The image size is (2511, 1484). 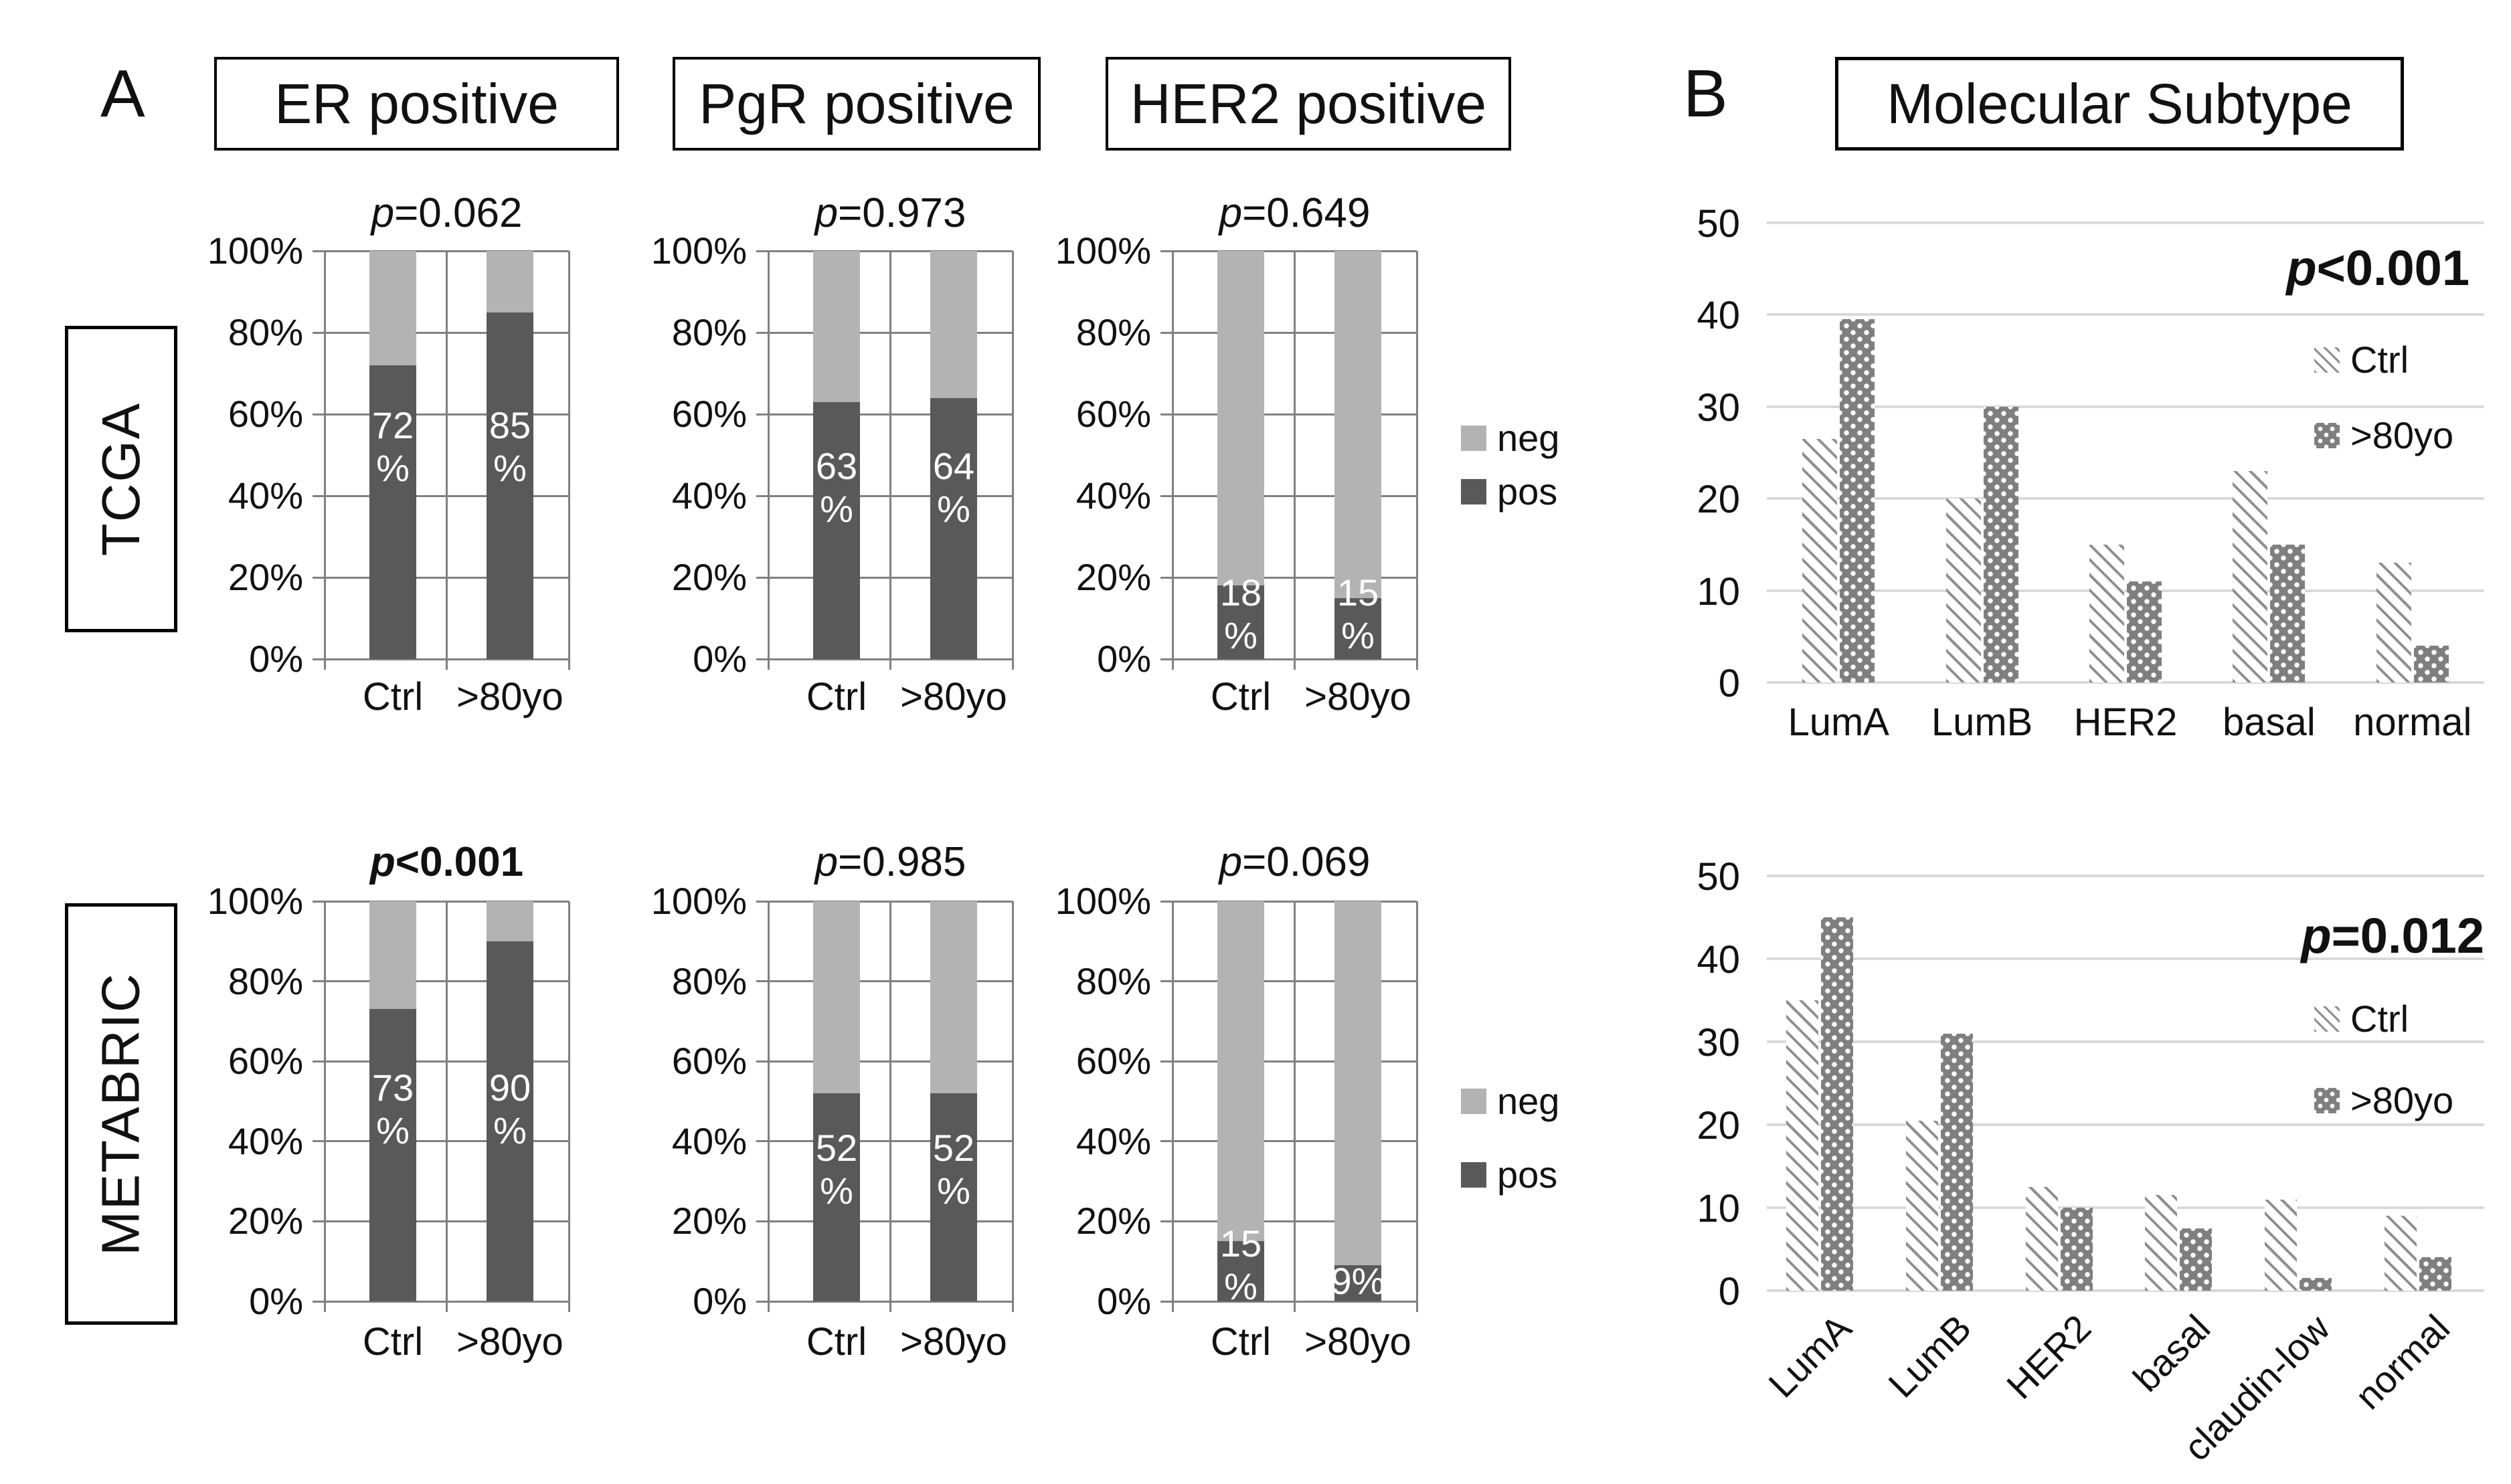 What do you see at coordinates (1718, 1208) in the screenshot?
I see `y-tick-label: 10` at bounding box center [1718, 1208].